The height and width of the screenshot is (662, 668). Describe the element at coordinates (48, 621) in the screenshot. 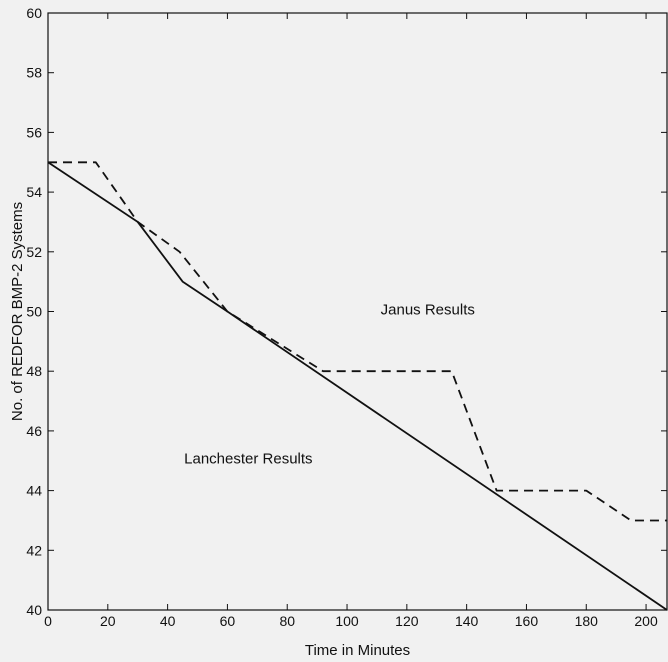

I see `x-tick-label: 0` at that location.